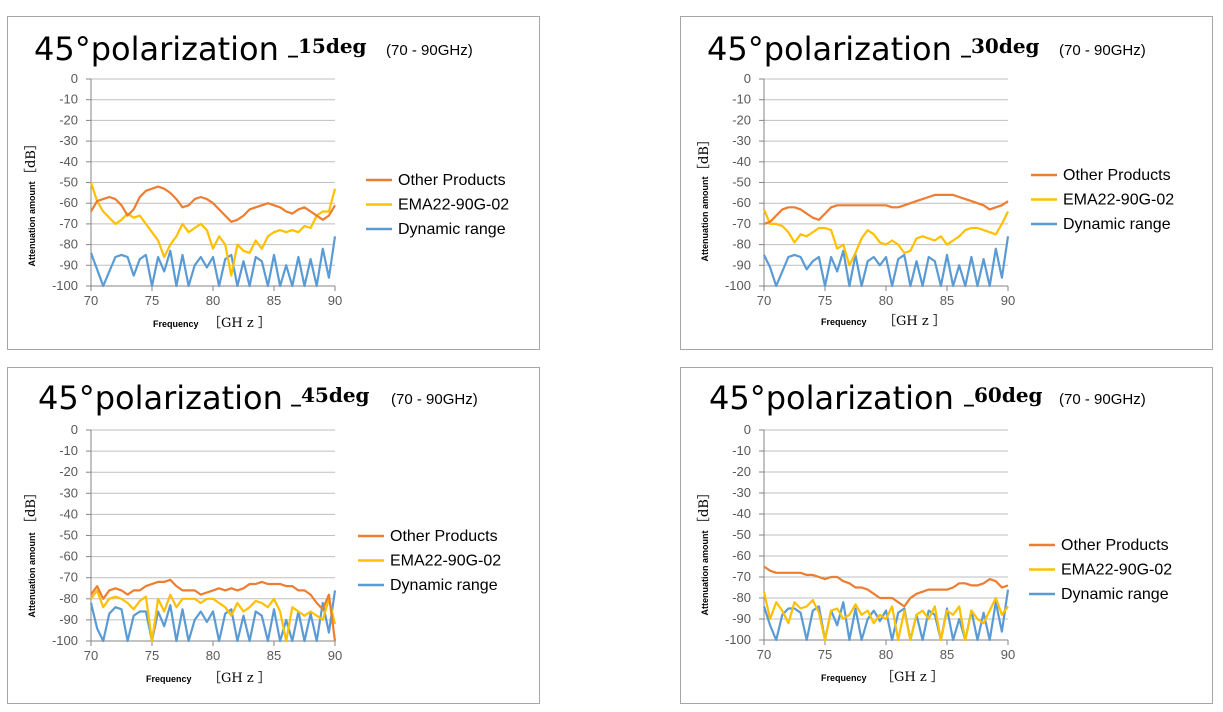 Image resolution: width=1223 pixels, height=712 pixels. Describe the element at coordinates (327, 46) in the screenshot. I see `chart-subtitle: _15deg` at that location.